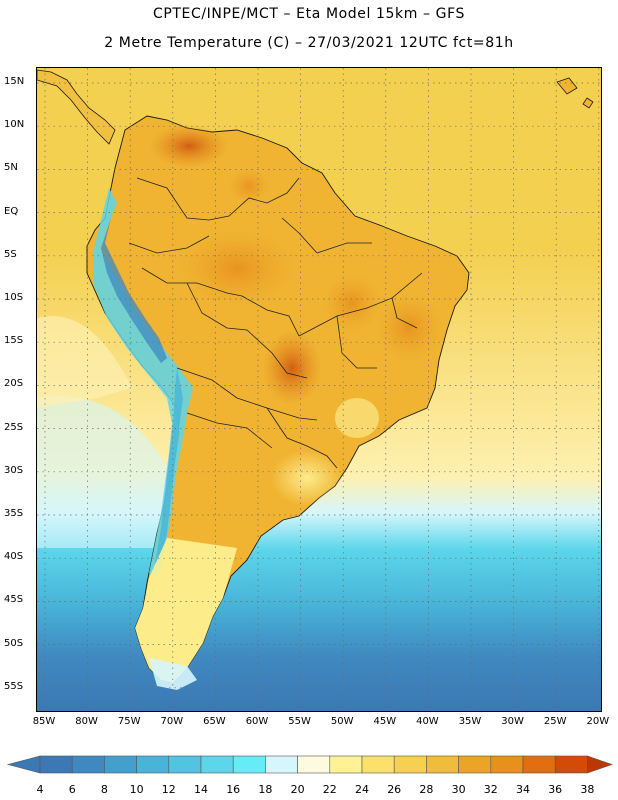 This screenshot has width=618, height=800. What do you see at coordinates (214, 721) in the screenshot?
I see `lon-label: 65W` at bounding box center [214, 721].